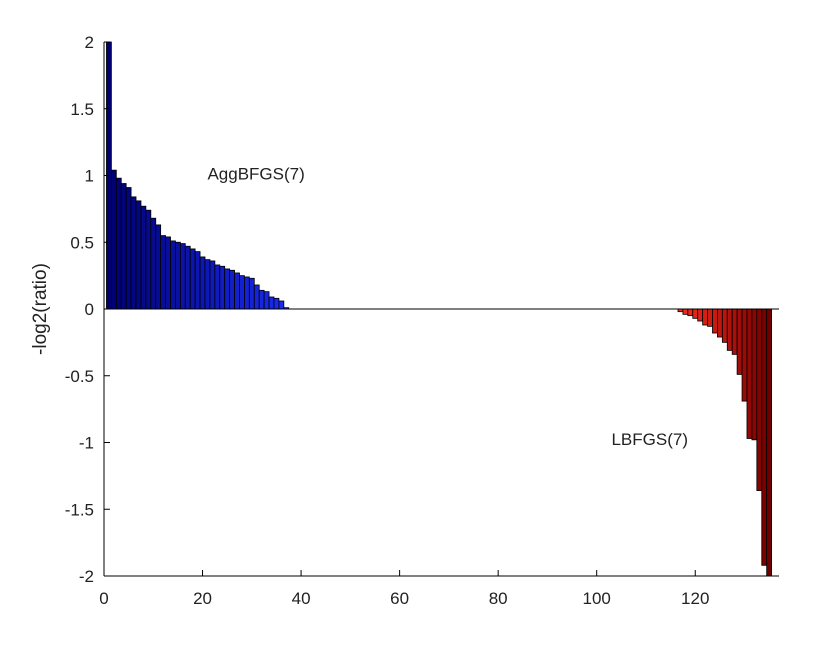 This screenshot has height=647, width=837. What do you see at coordinates (82, 109) in the screenshot?
I see `y-tick-label: 1.5` at bounding box center [82, 109].